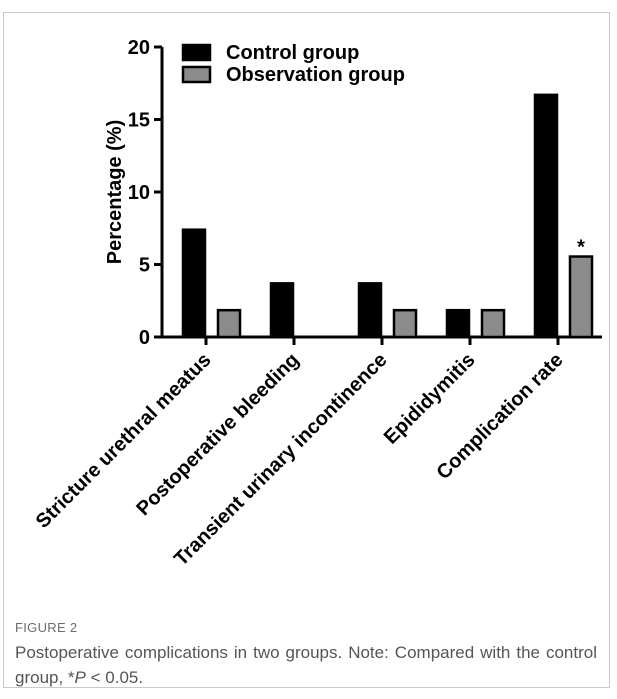 Image resolution: width=617 pixels, height=699 pixels. Describe the element at coordinates (139, 193) in the screenshot. I see `y-tick-label: 10` at that location.